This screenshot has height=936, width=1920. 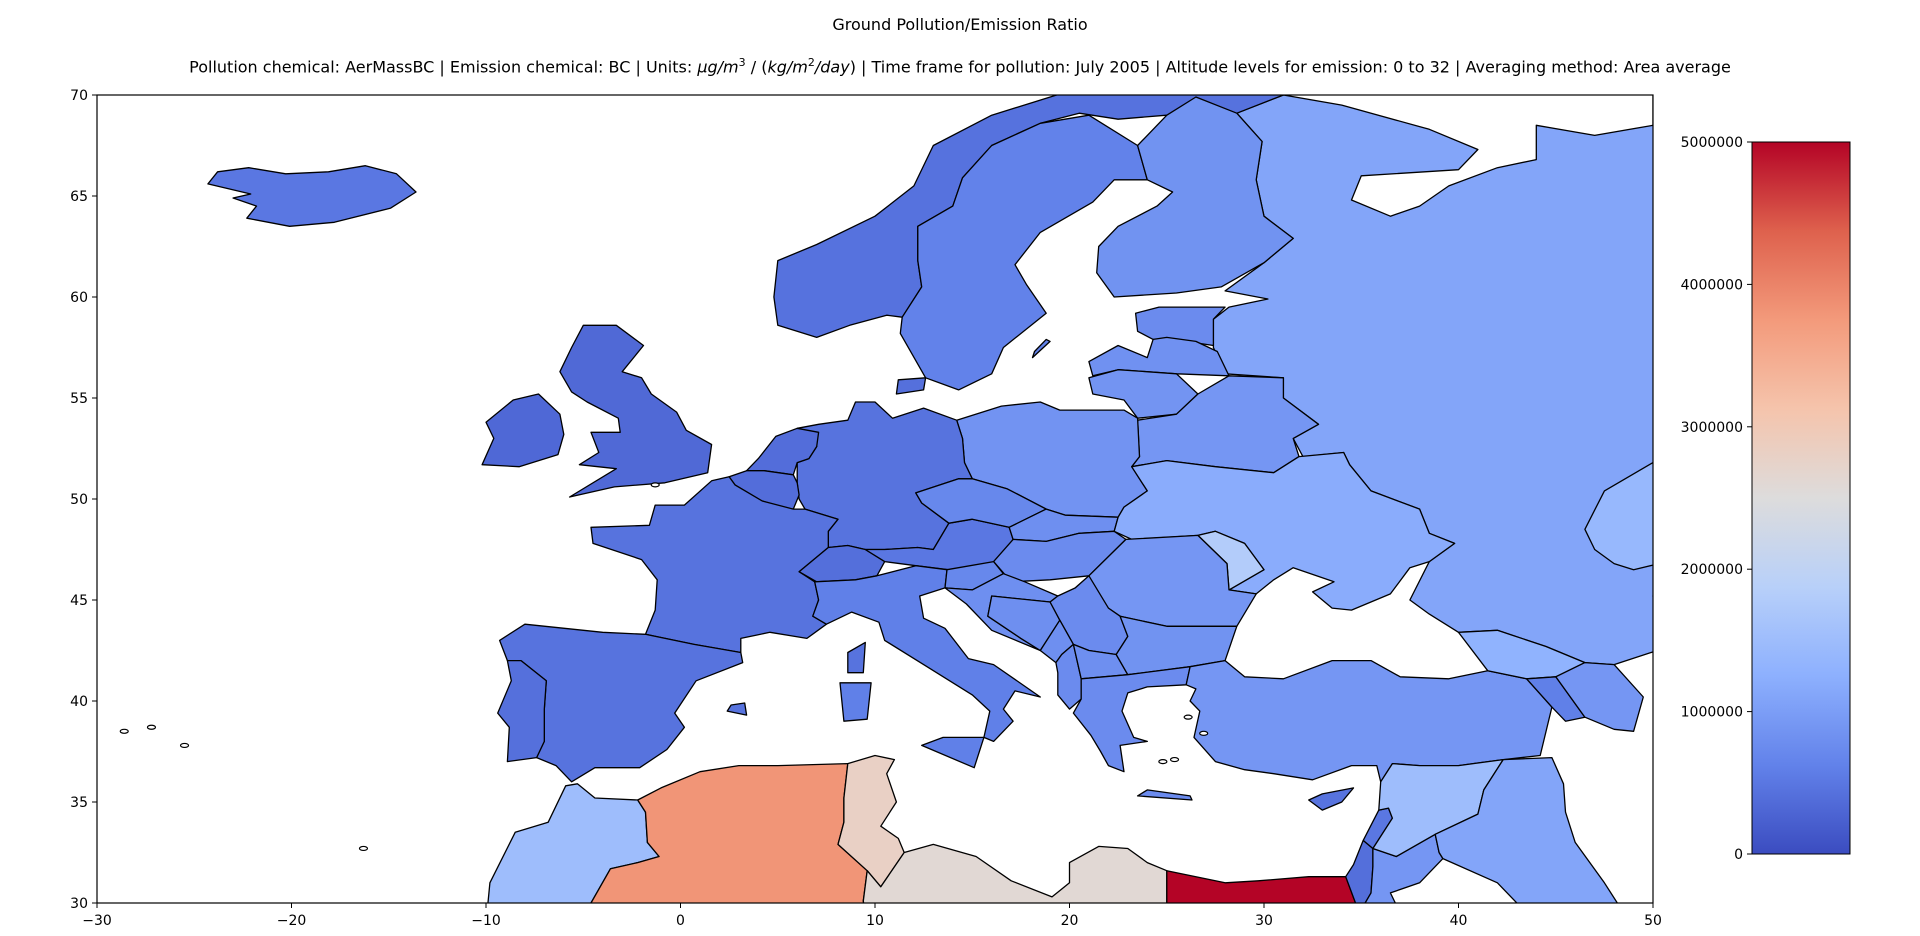 What do you see at coordinates (852, 67) in the screenshot?
I see `unit-close: )` at bounding box center [852, 67].